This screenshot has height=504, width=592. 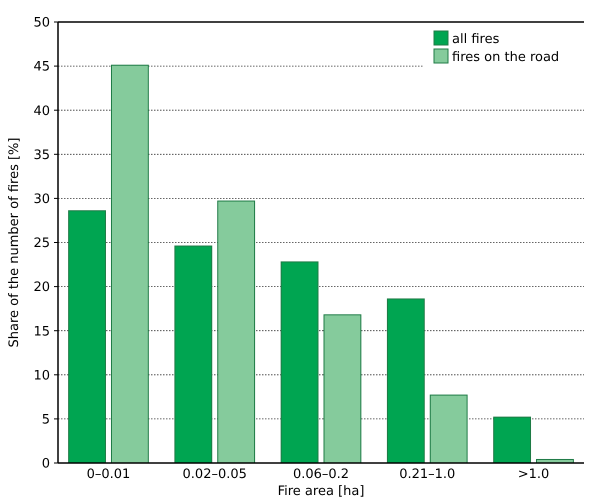 What do you see at coordinates (321, 491) in the screenshot?
I see `x-axis-title: Fire area [ha]` at bounding box center [321, 491].